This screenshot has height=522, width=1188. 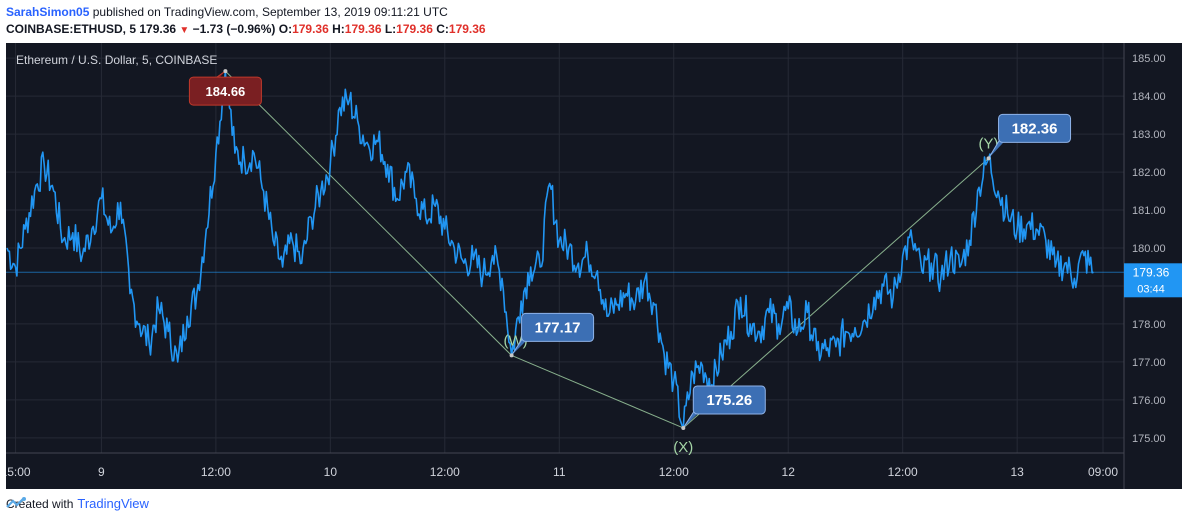 I want to click on y-tick-label: 177.00, so click(x=1149, y=363).